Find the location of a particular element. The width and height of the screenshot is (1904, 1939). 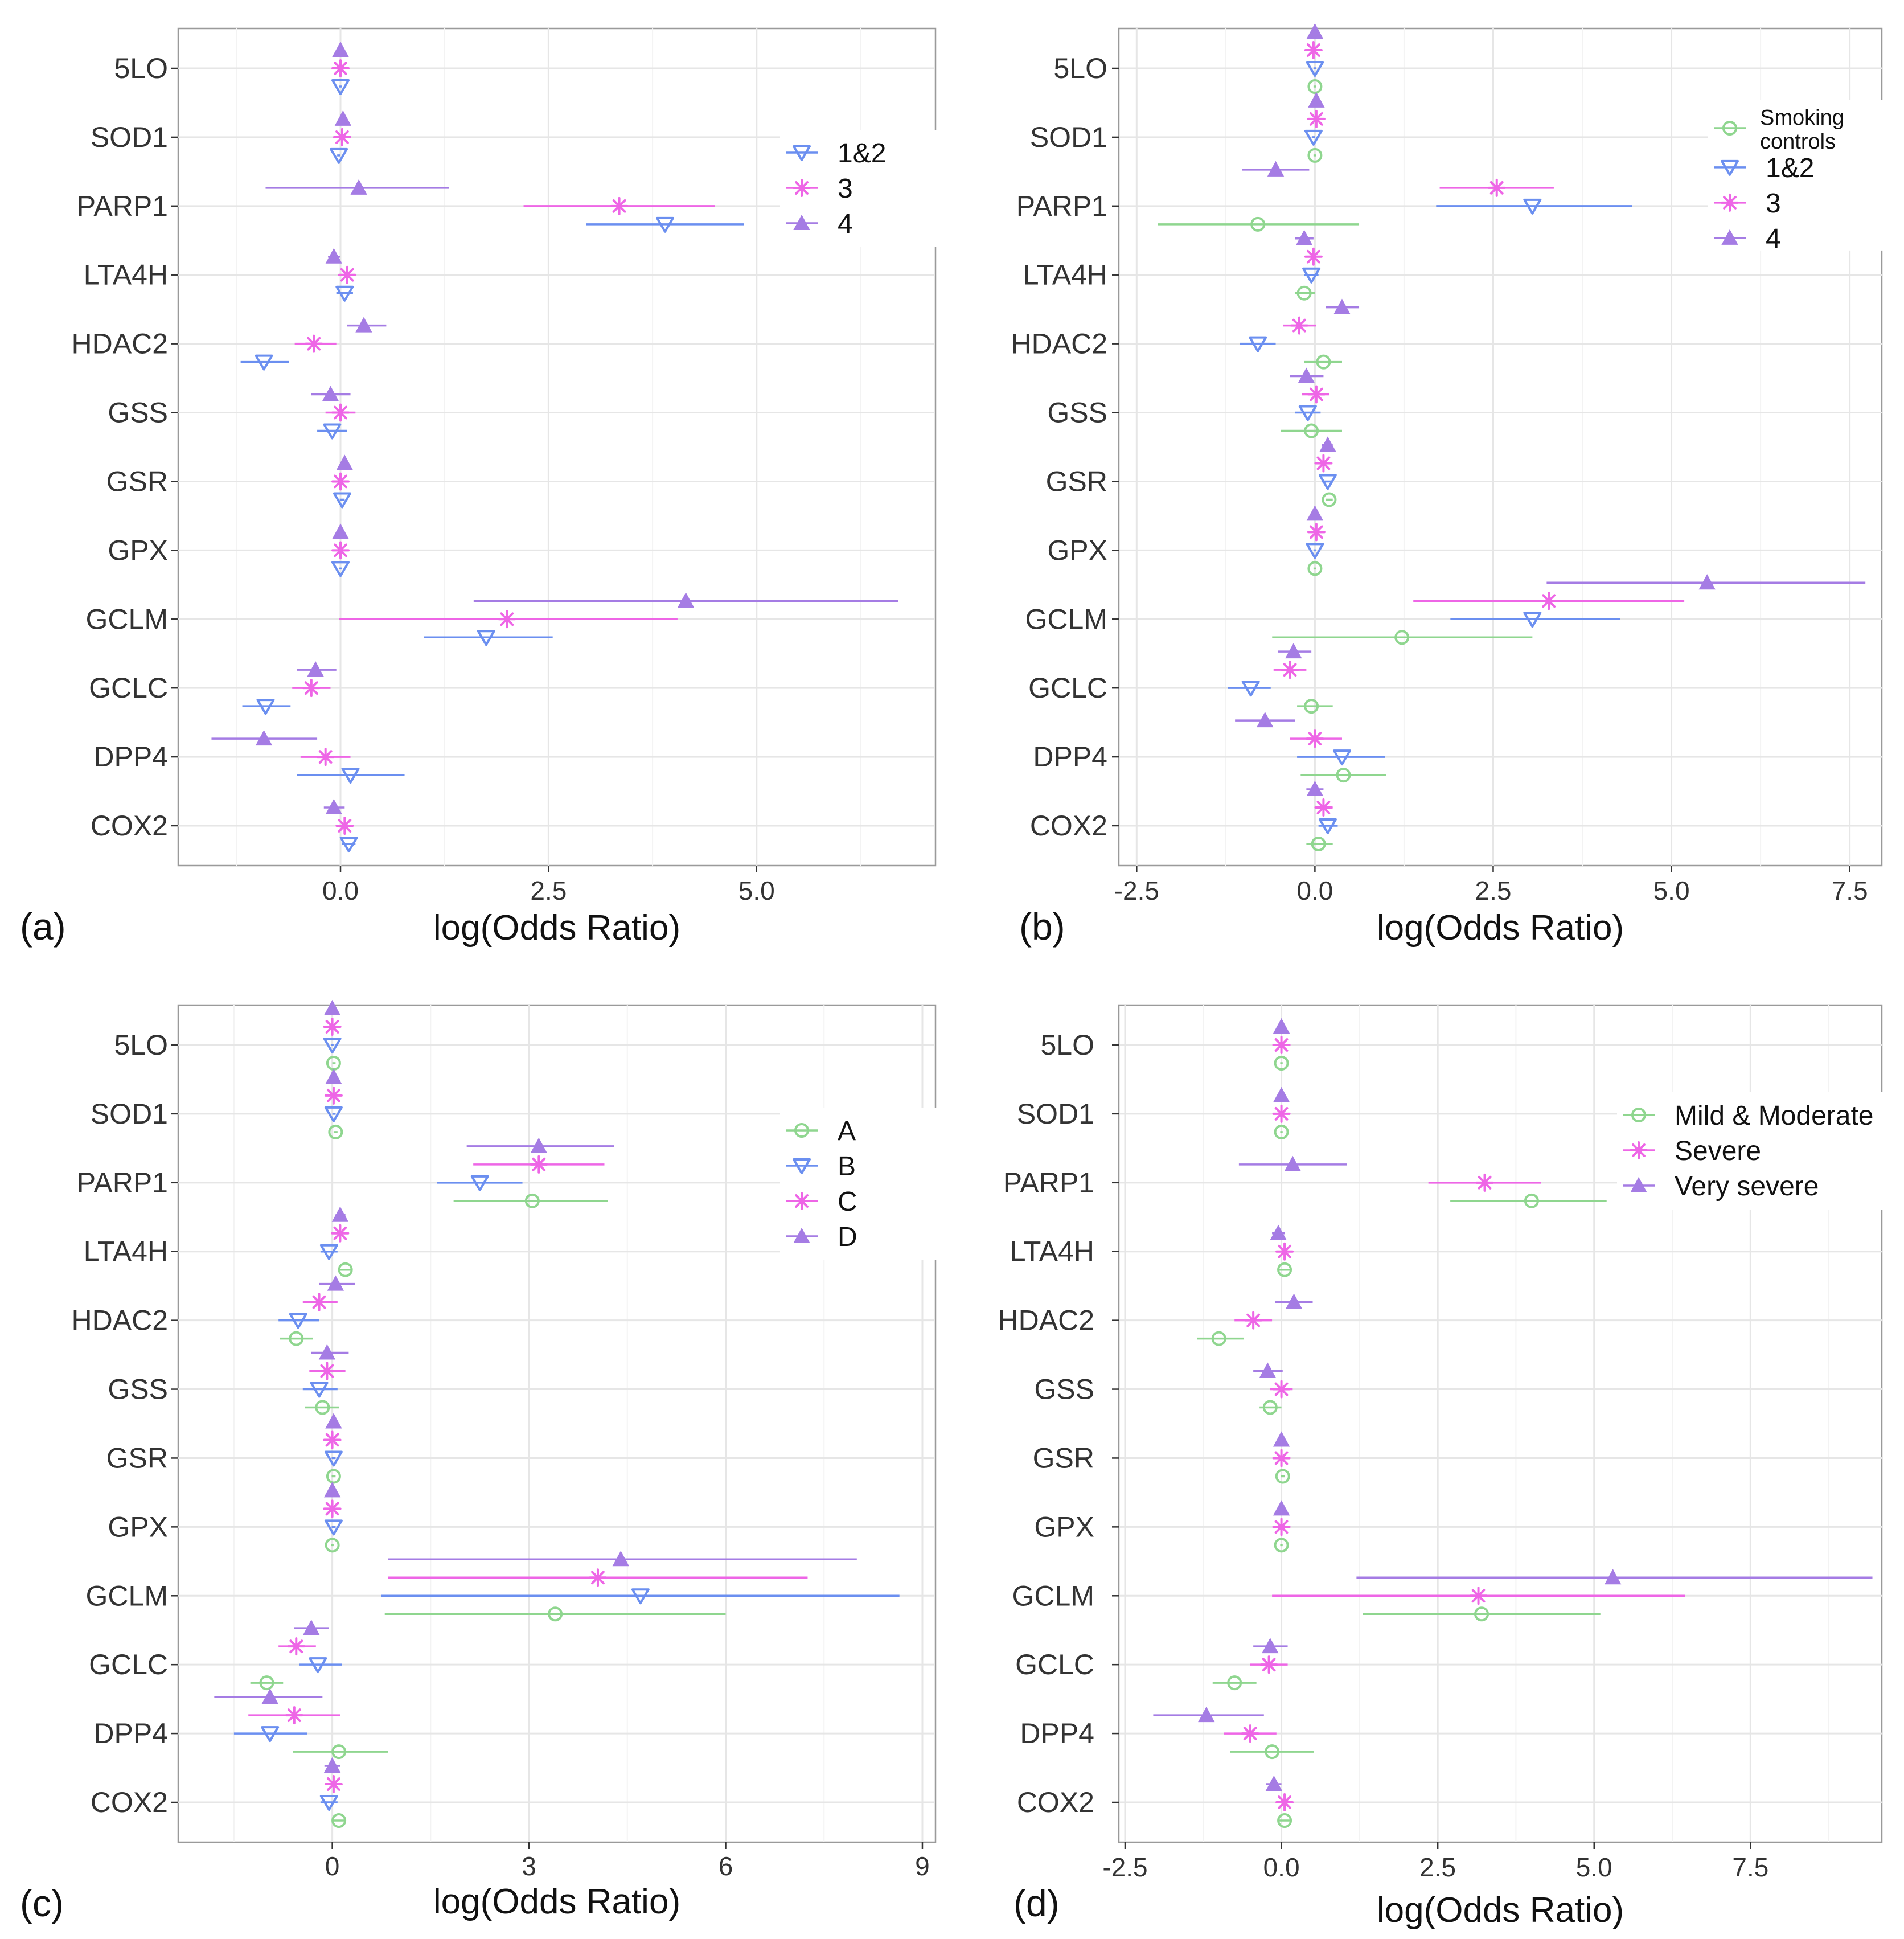

legend-label: 3 is located at coordinates (1773, 203).